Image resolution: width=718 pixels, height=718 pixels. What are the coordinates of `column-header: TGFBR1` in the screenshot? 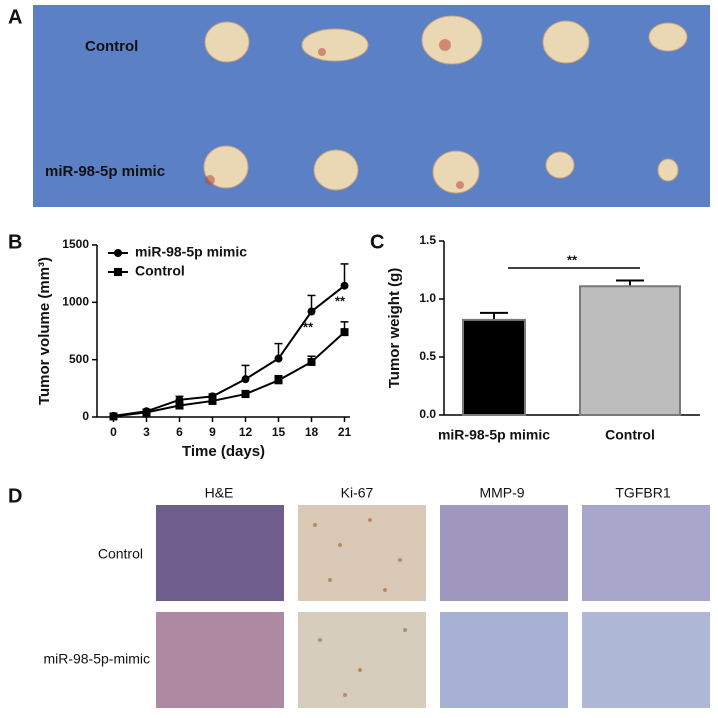 It's located at (642, 493).